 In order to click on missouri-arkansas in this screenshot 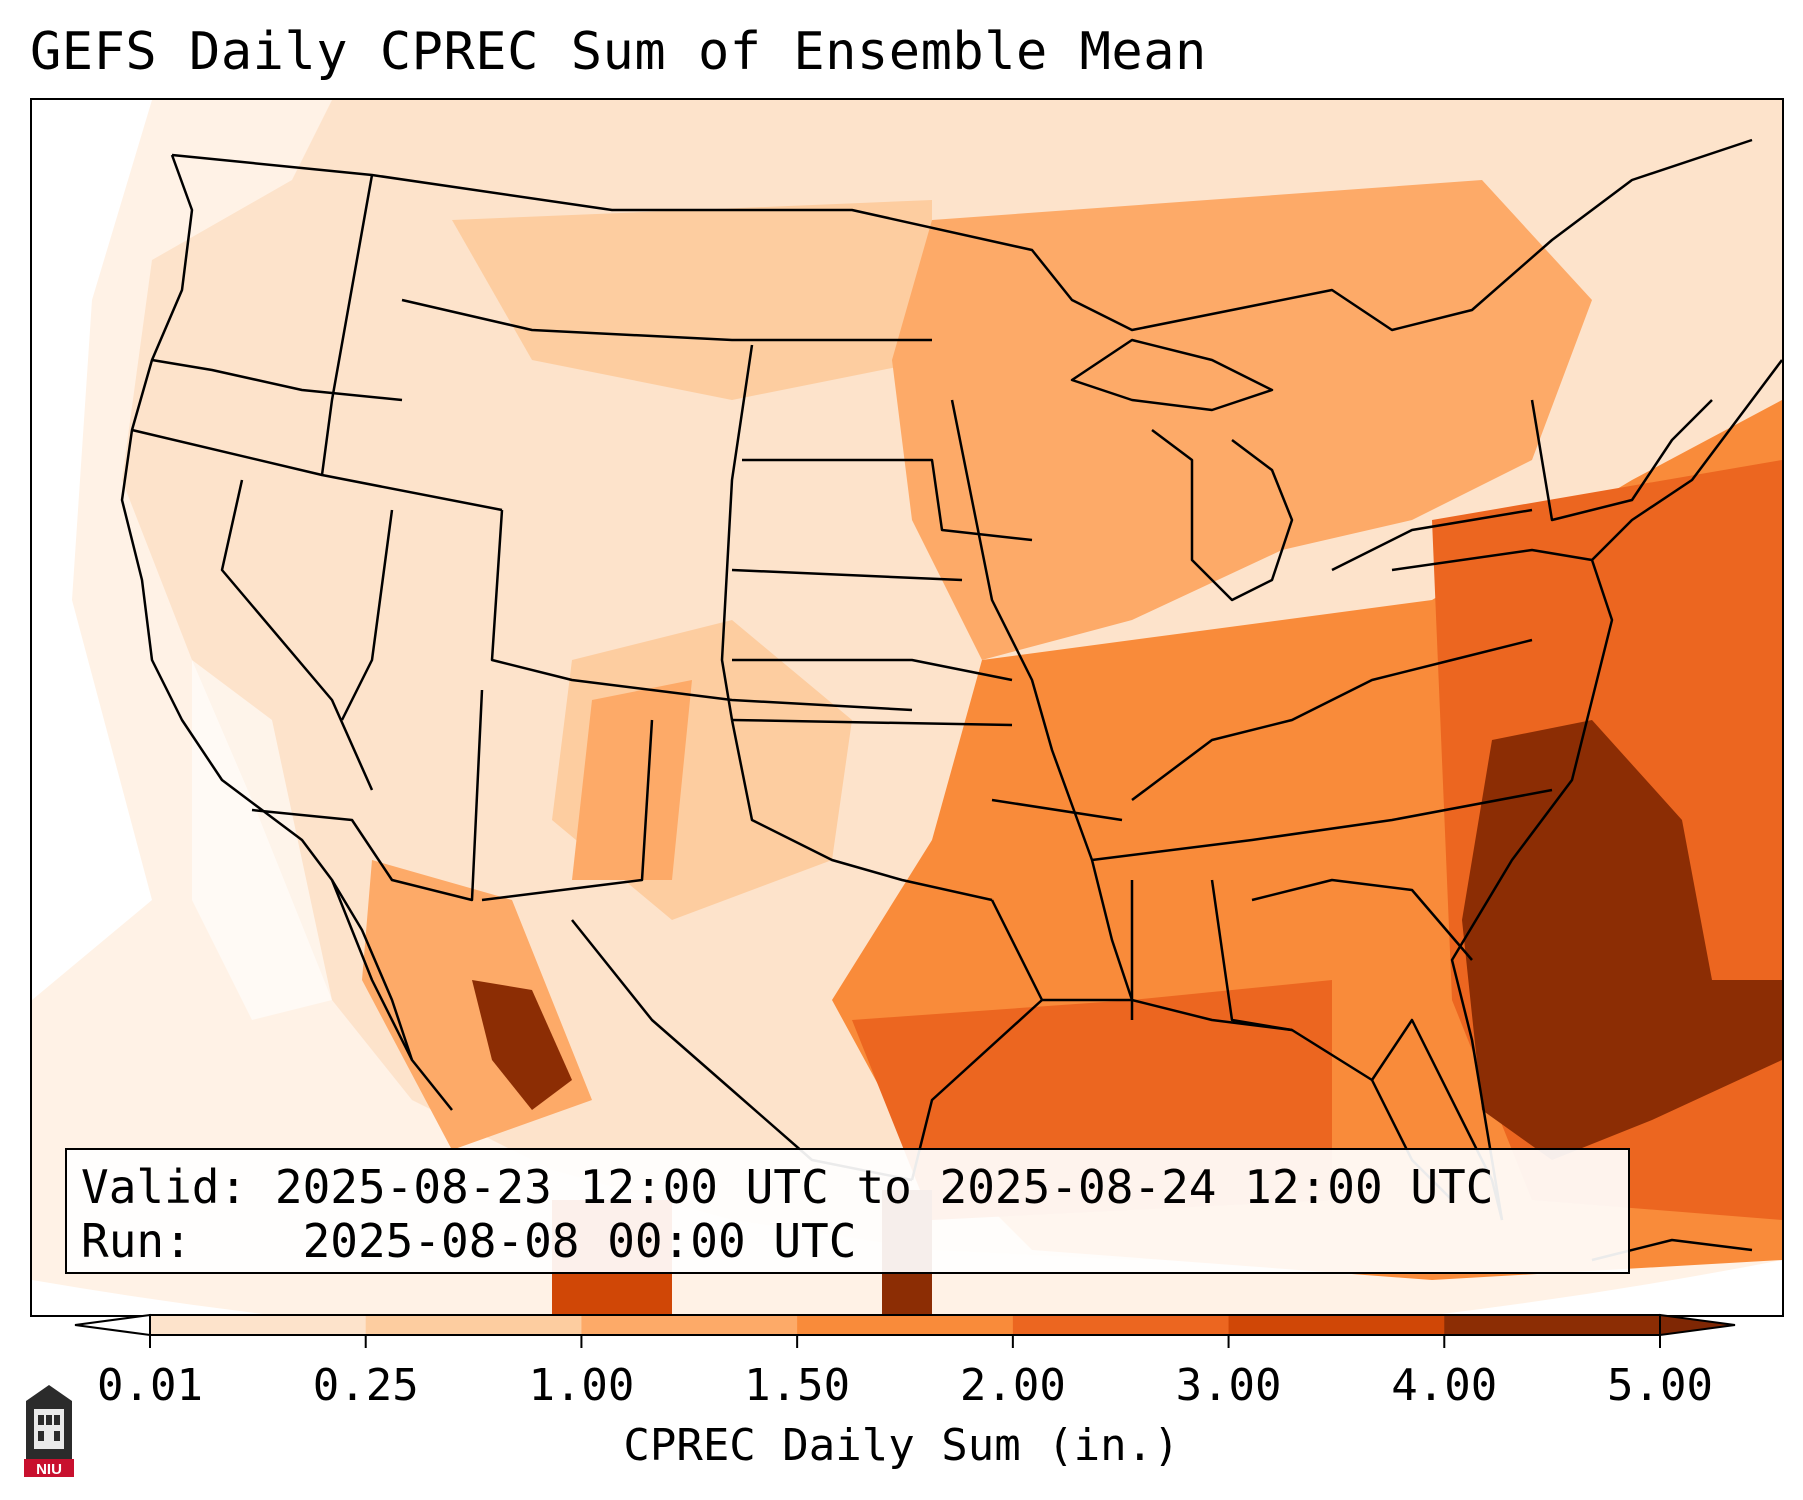, I will do `click(1057, 810)`.